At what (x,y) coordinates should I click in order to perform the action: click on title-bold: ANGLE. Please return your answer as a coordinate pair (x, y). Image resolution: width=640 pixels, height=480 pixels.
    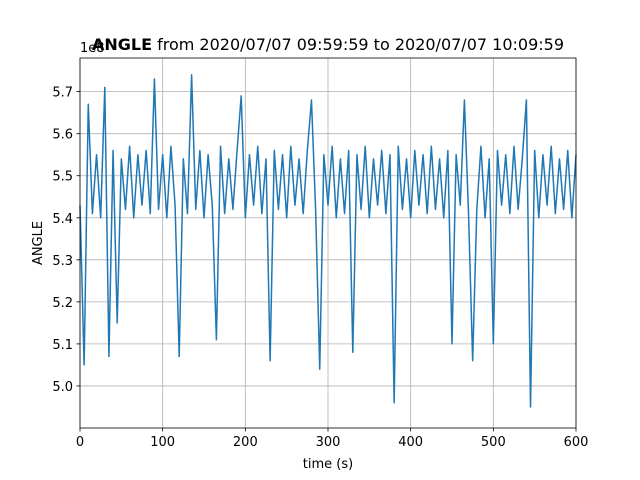
    Looking at the image, I should click on (122, 44).